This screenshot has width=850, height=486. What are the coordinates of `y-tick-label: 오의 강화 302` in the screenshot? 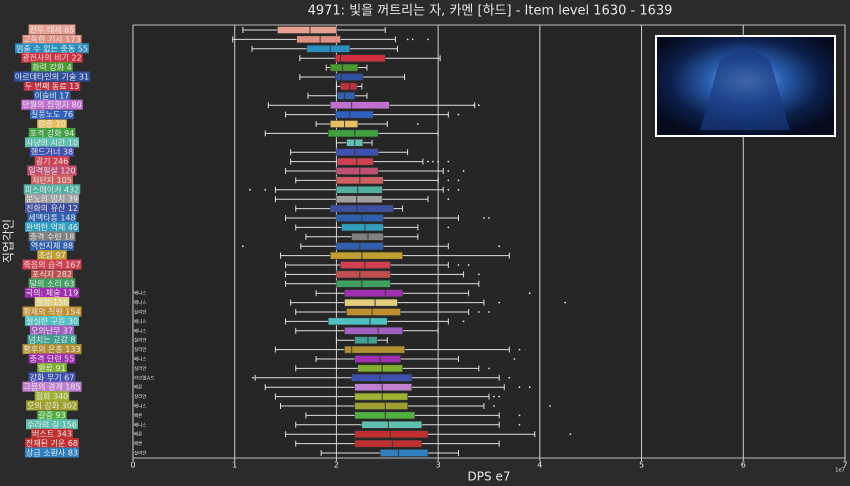 It's located at (52, 406).